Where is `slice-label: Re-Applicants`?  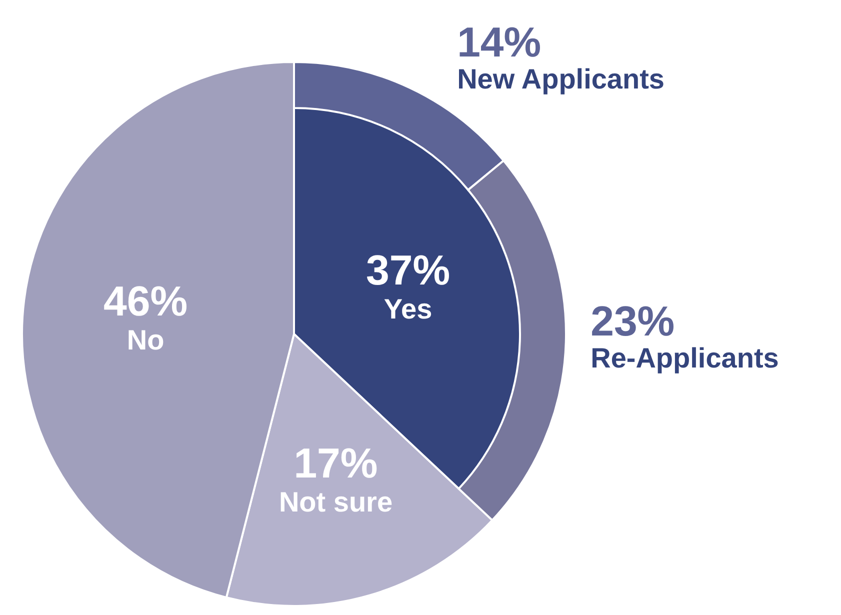 slice-label: Re-Applicants is located at coordinates (684, 358).